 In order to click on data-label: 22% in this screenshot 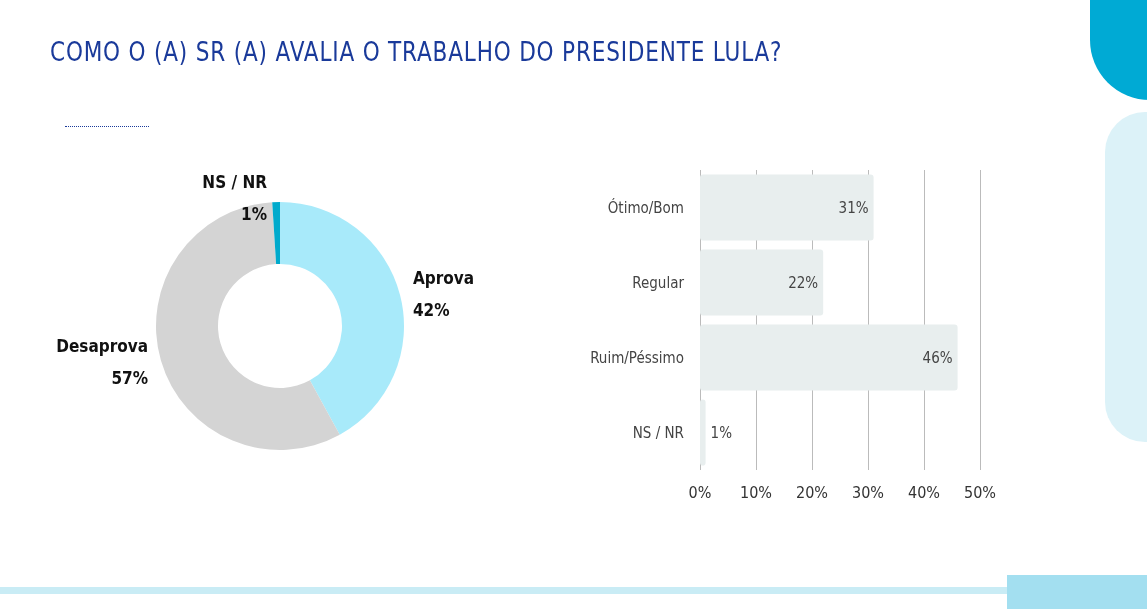, I will do `click(803, 282)`.